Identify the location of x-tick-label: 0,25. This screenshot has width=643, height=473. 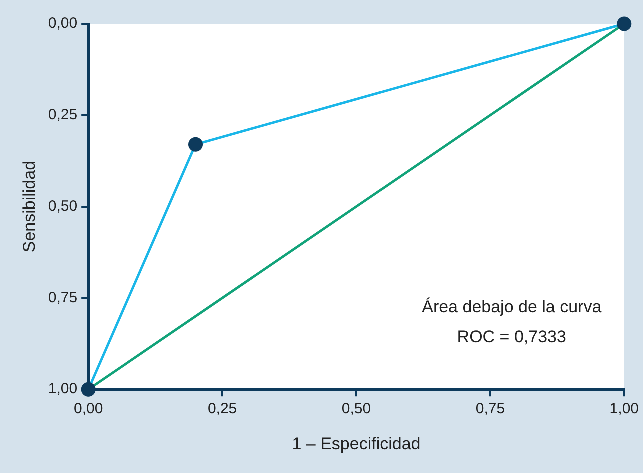
(223, 409).